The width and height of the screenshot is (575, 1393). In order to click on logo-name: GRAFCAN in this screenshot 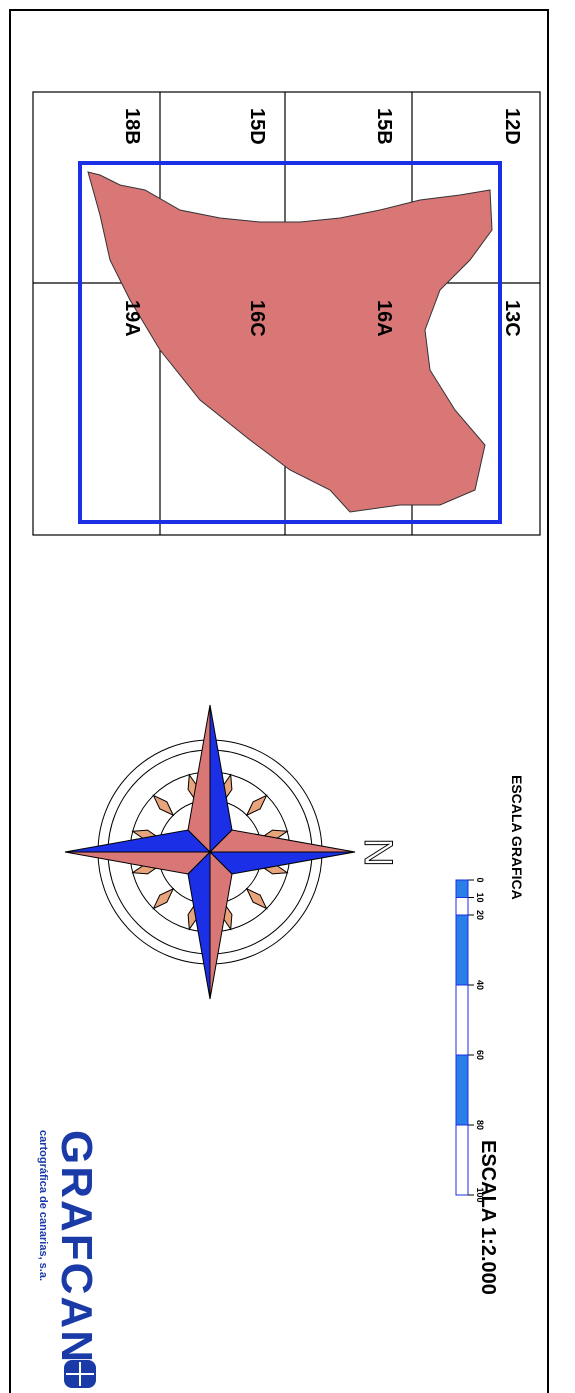, I will do `click(76, 1247)`.